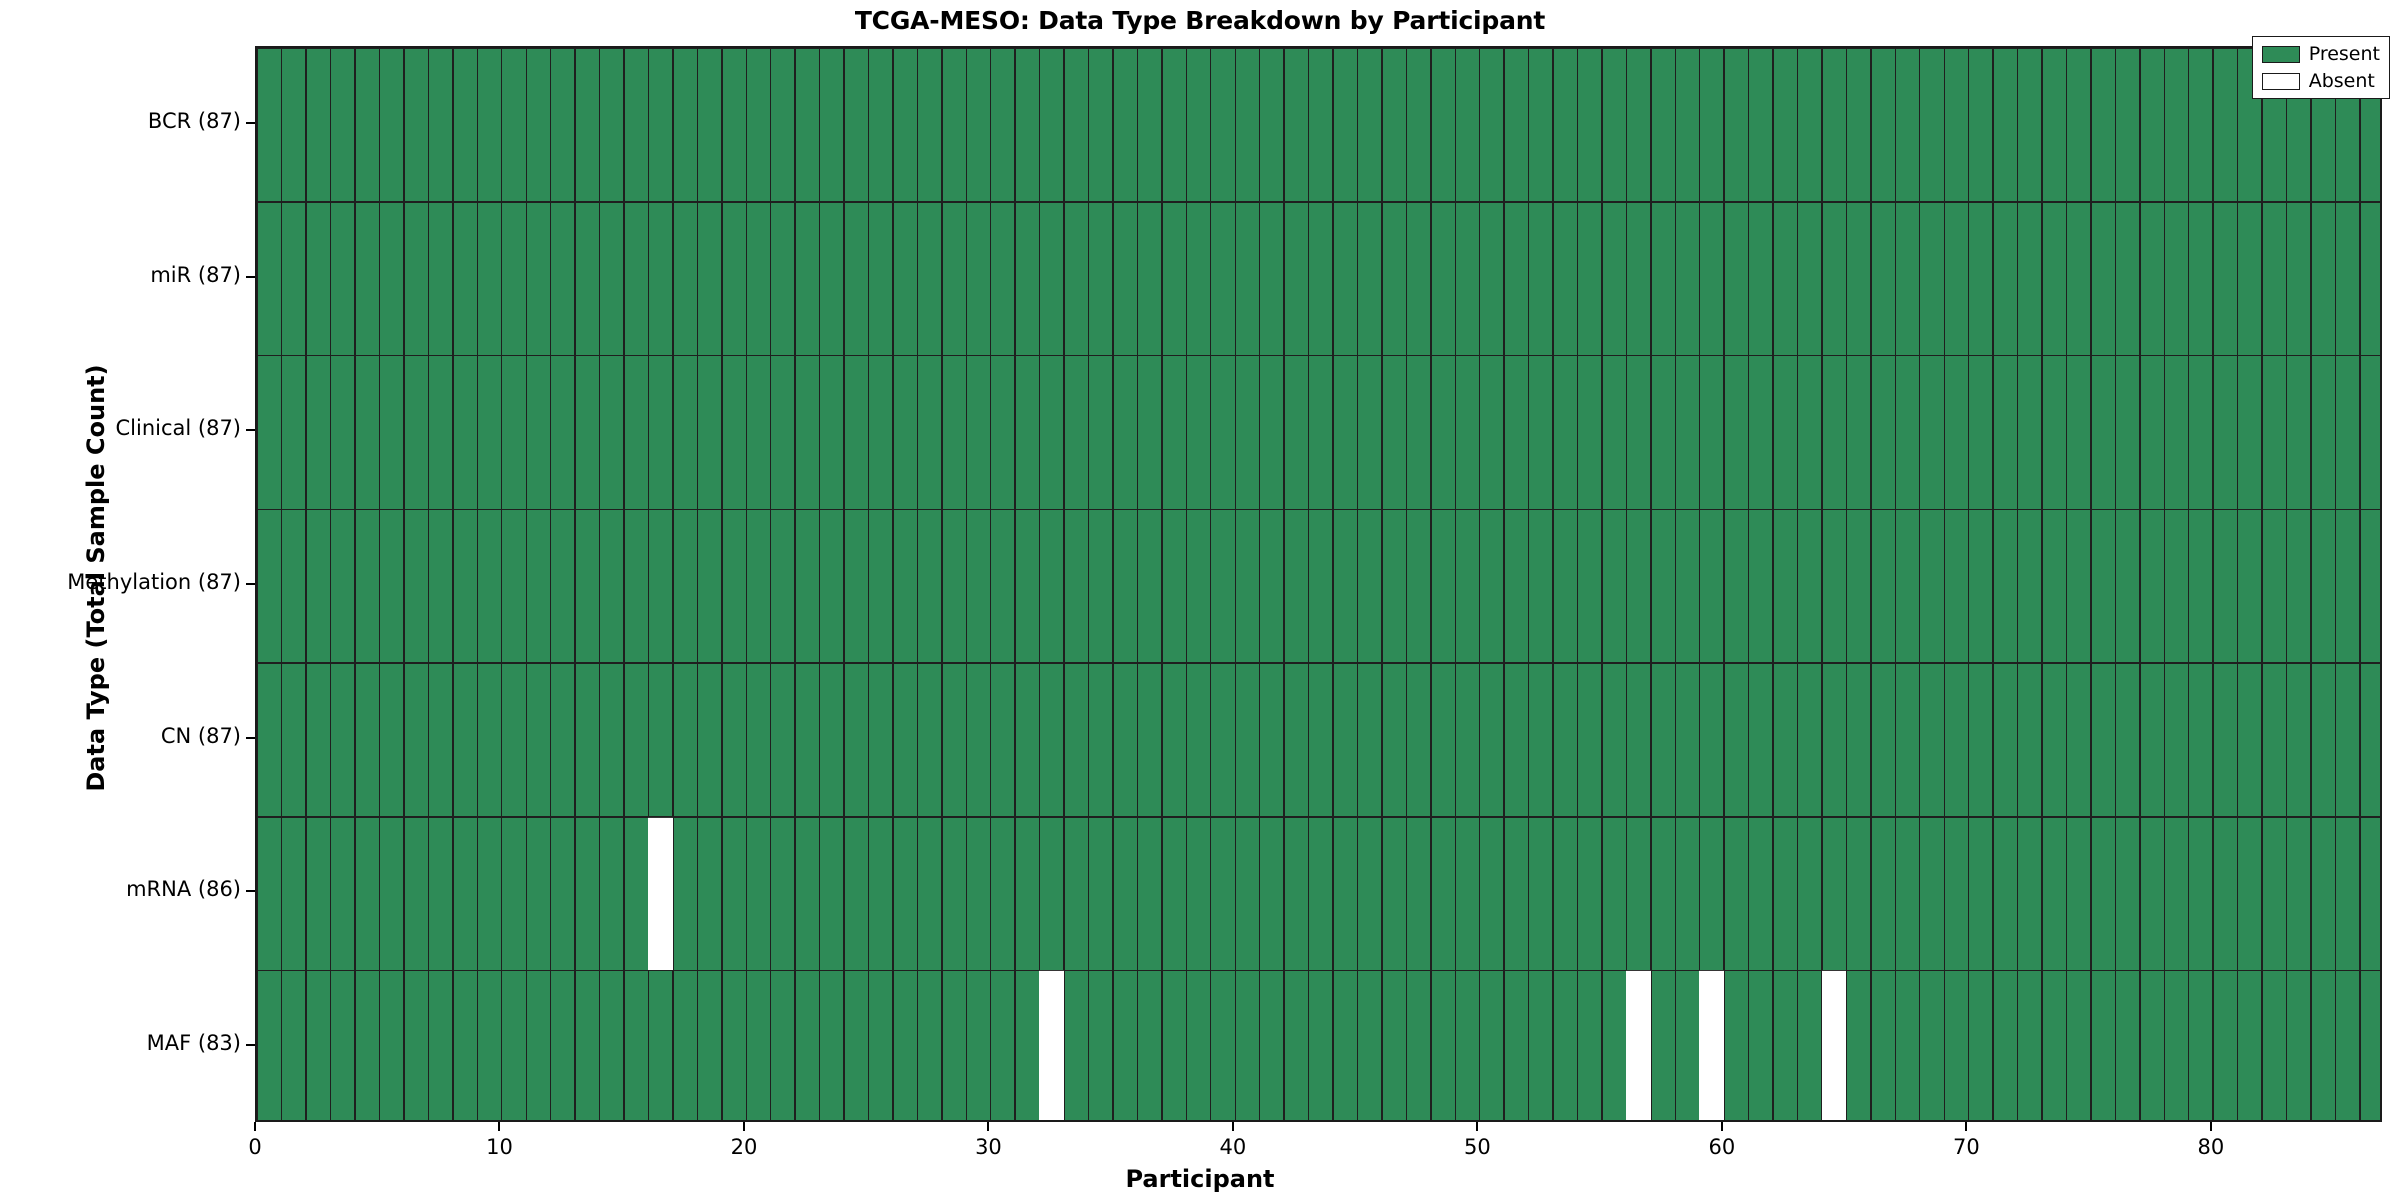  What do you see at coordinates (2320, 67) in the screenshot?
I see `chart-legend: Present Absent` at bounding box center [2320, 67].